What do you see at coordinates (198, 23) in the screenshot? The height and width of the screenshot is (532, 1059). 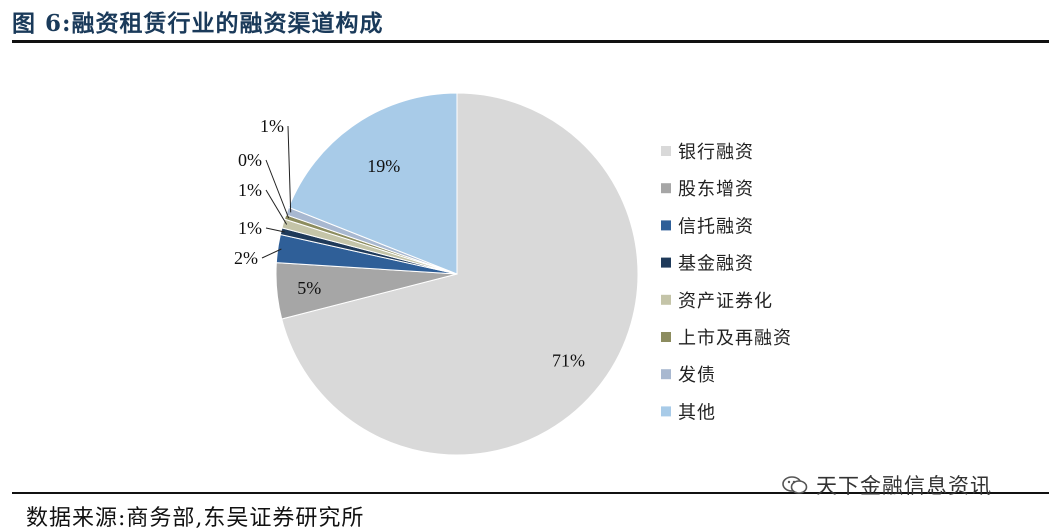 I see `chart-title: 图 6:融资租赁行业的融资渠道构成` at bounding box center [198, 23].